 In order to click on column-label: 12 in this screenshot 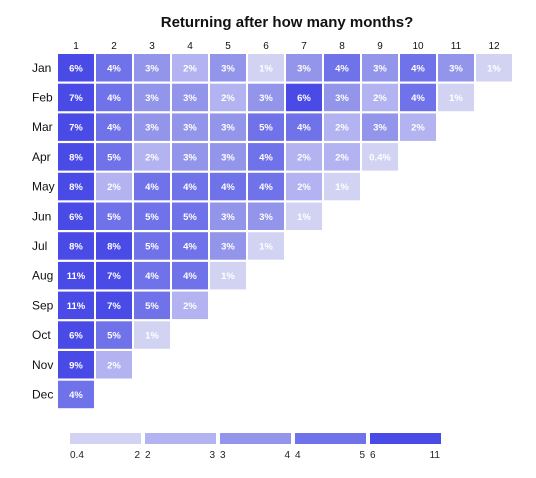, I will do `click(494, 46)`.